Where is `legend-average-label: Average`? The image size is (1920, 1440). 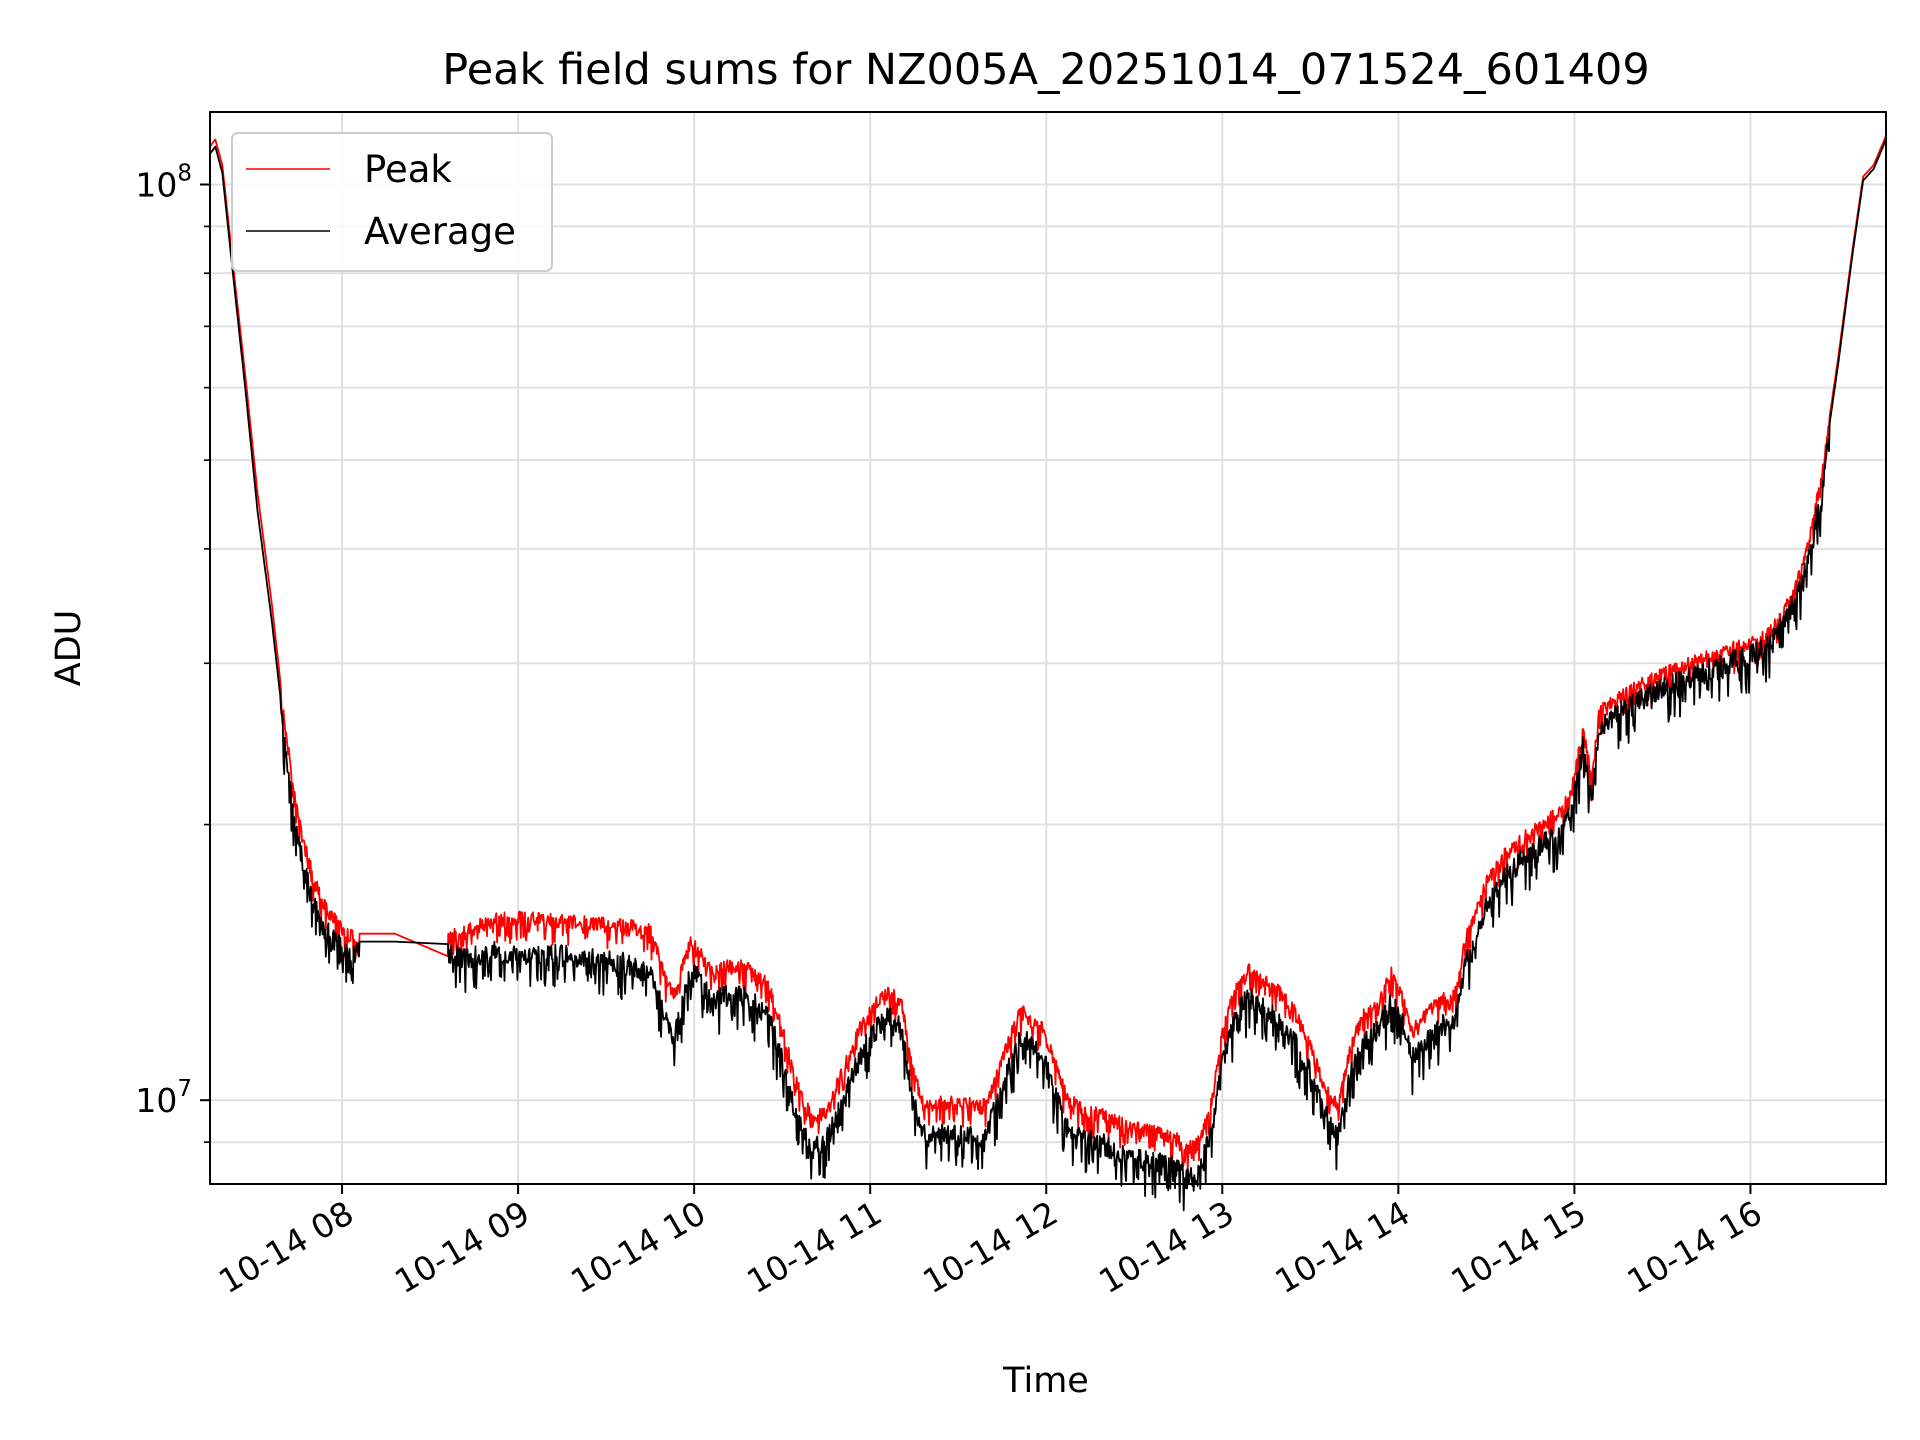
legend-average-label: Average is located at coordinates (440, 231).